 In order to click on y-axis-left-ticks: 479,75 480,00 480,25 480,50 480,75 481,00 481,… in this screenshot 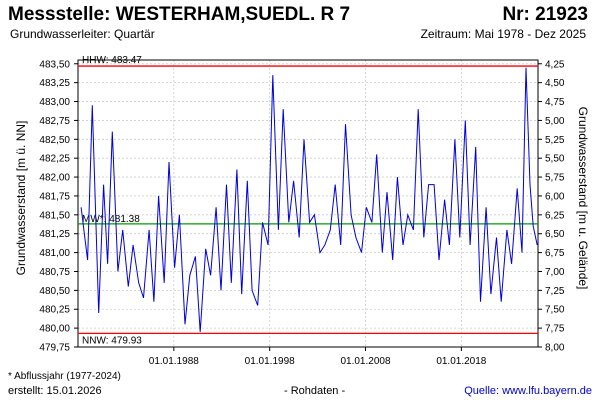, I will do `click(58, 206)`.